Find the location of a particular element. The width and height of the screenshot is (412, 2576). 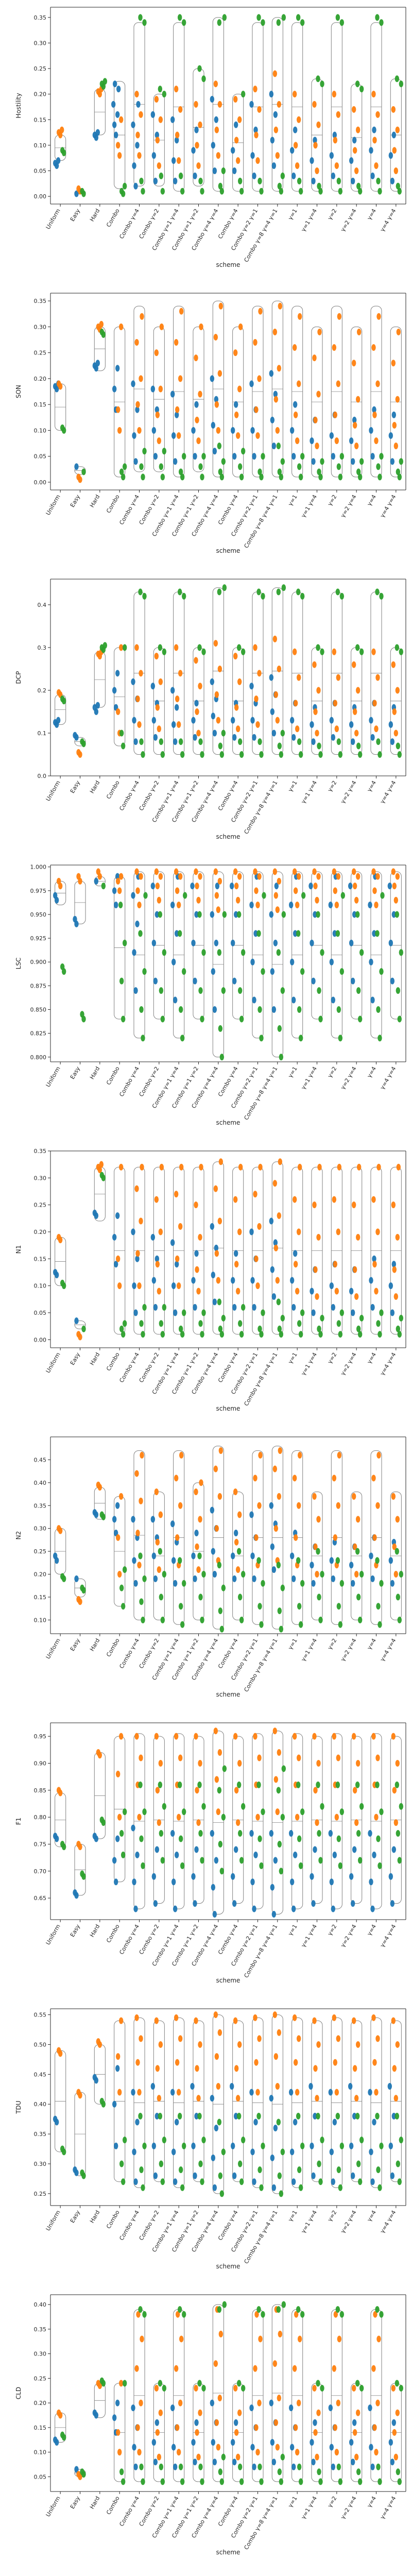

y-axis-title: N2 is located at coordinates (19, 1536).